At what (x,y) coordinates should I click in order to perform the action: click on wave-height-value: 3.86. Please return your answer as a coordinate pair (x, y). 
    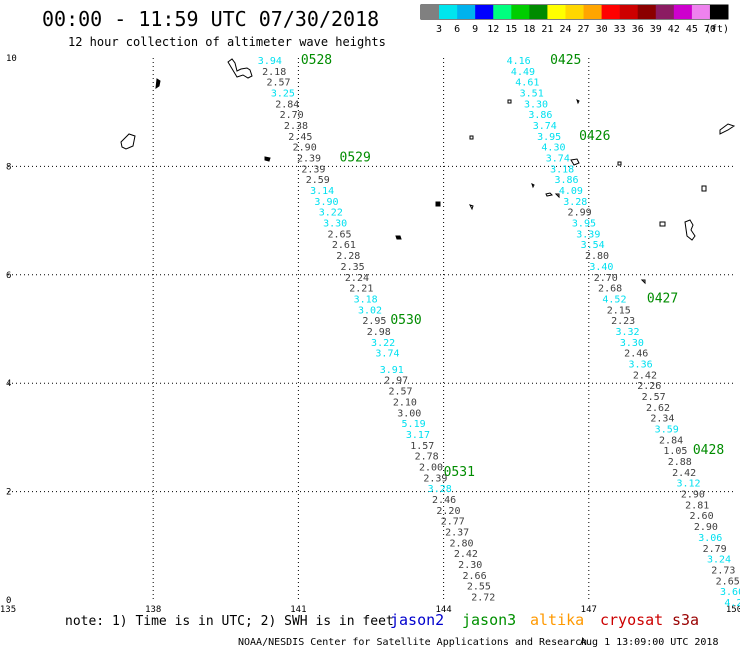
    Looking at the image, I should click on (566, 180).